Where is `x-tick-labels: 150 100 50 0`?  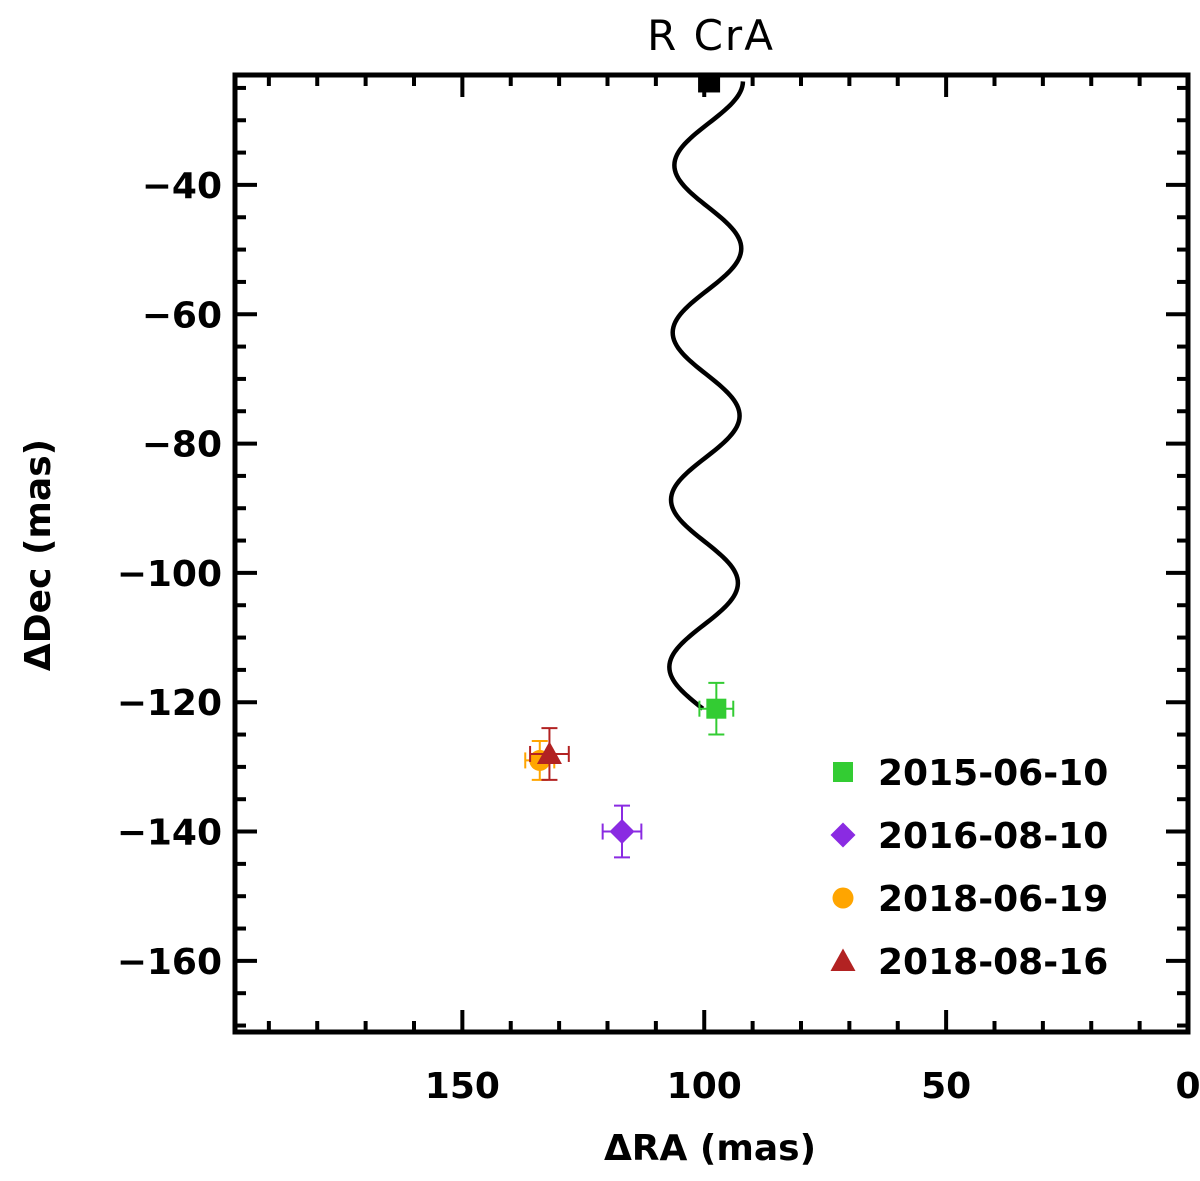
x-tick-labels: 150 100 50 0 is located at coordinates (812, 1086).